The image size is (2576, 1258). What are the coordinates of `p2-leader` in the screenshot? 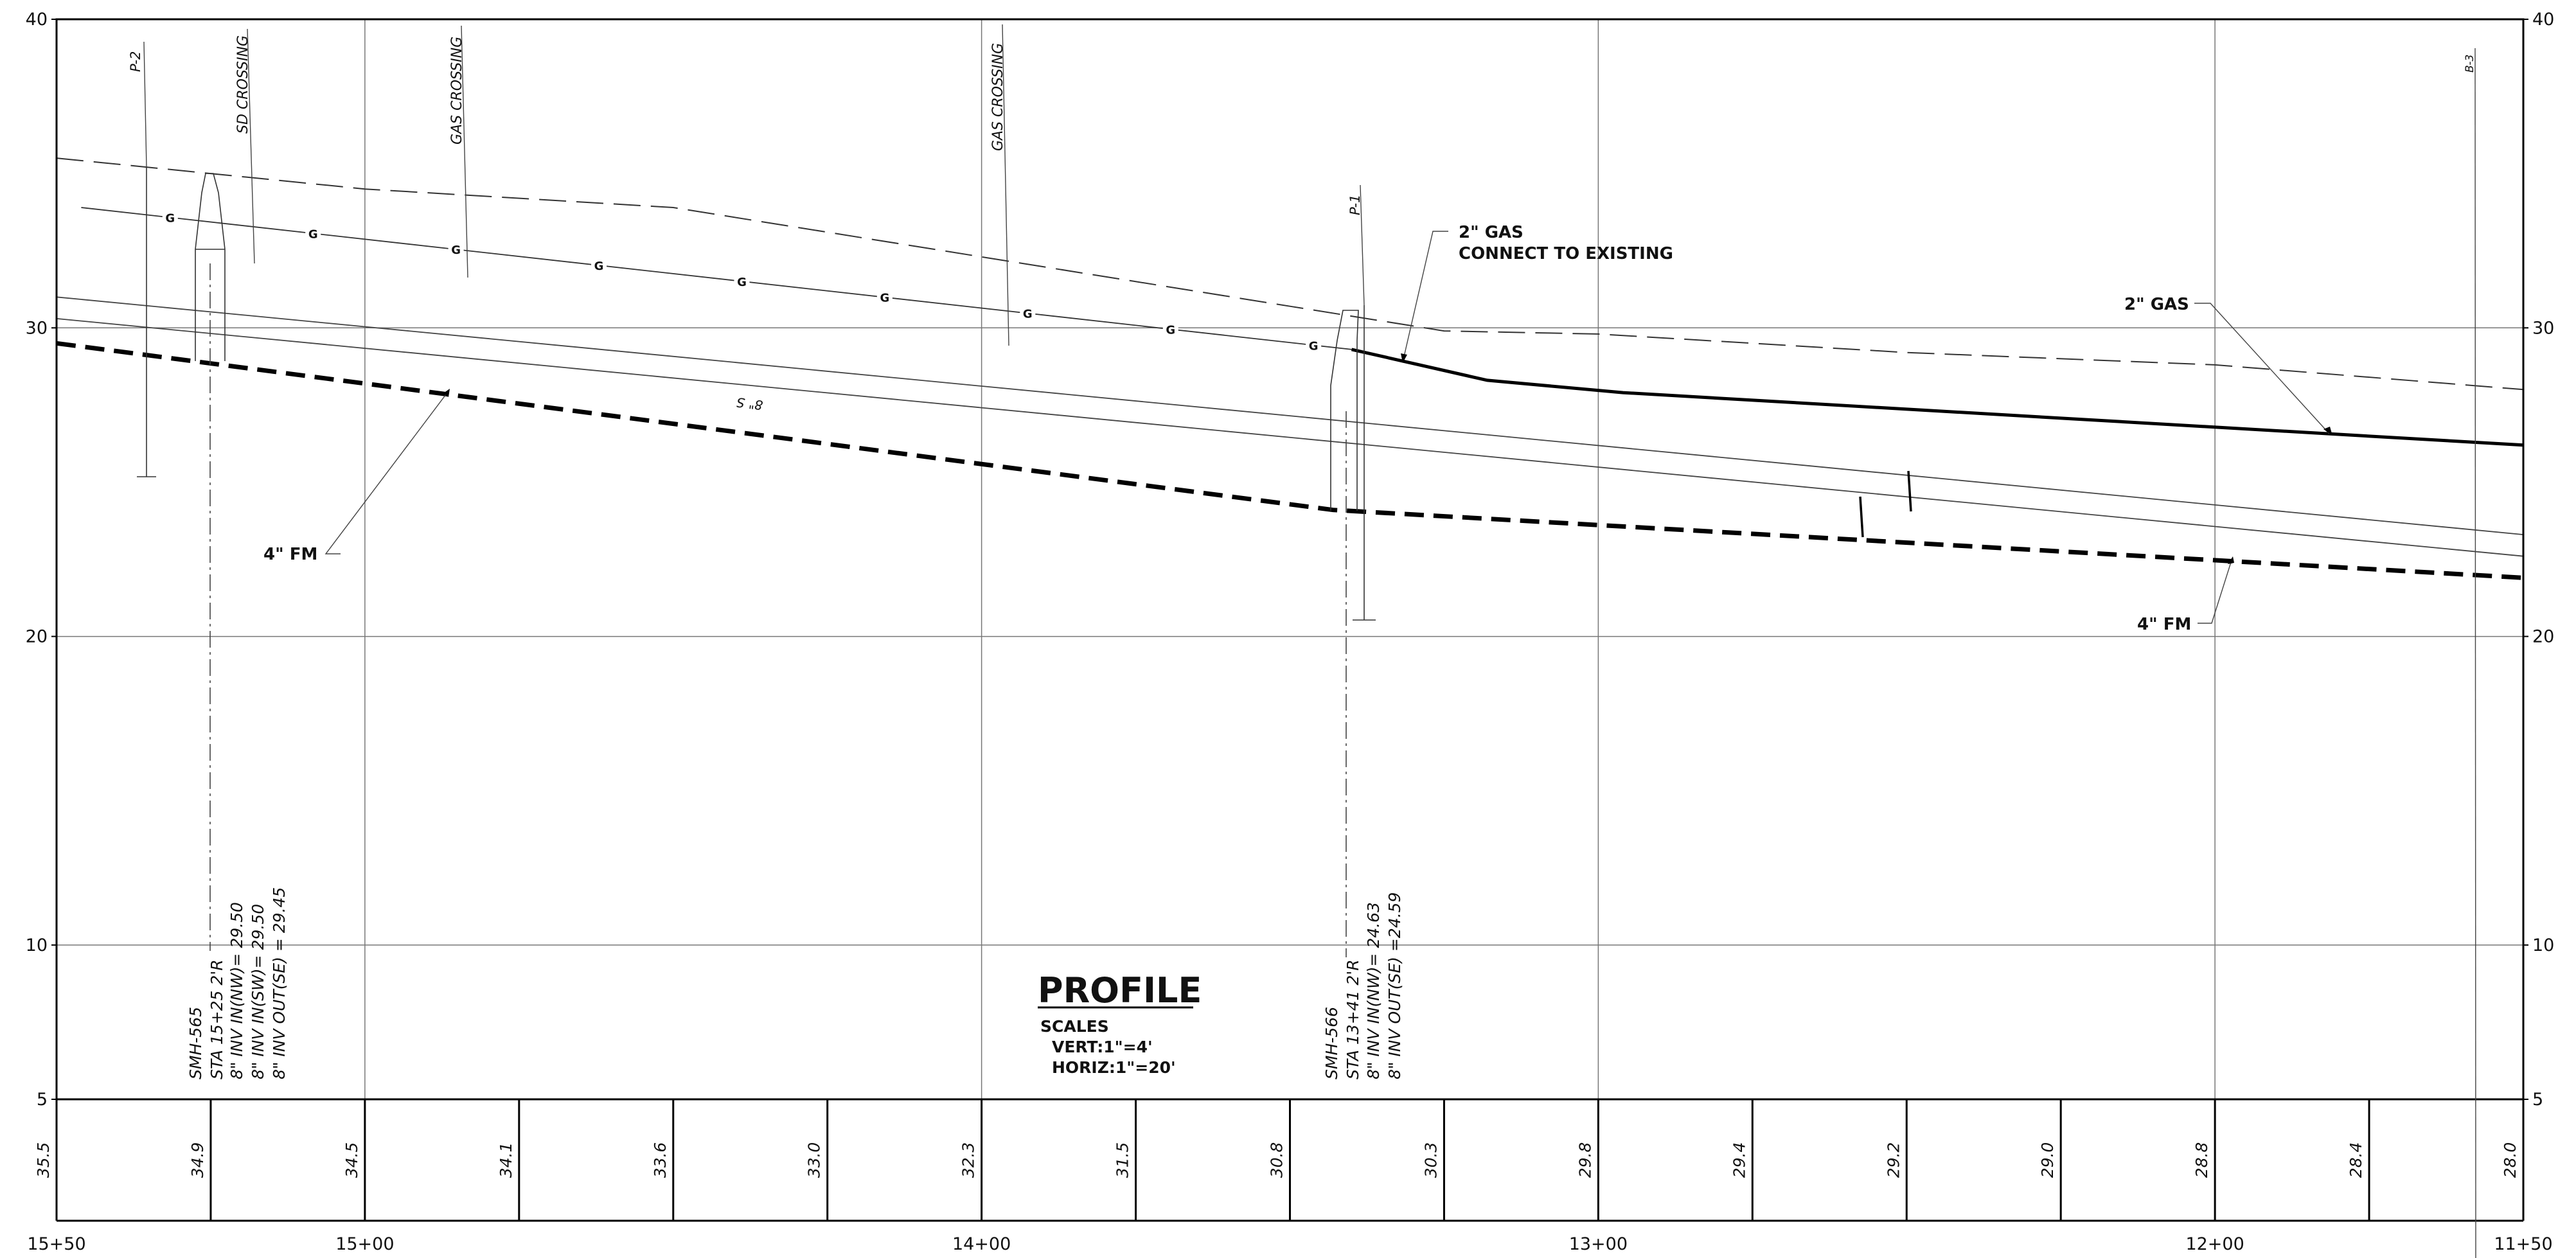 It's located at (145, 104).